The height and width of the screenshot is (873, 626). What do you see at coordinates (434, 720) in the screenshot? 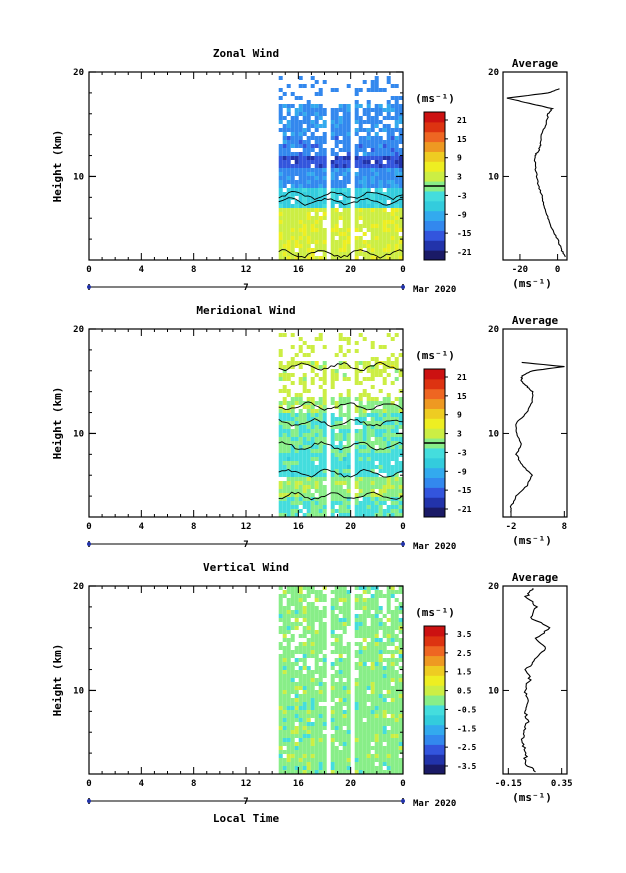
I see `colorbar-swatch` at bounding box center [434, 720].